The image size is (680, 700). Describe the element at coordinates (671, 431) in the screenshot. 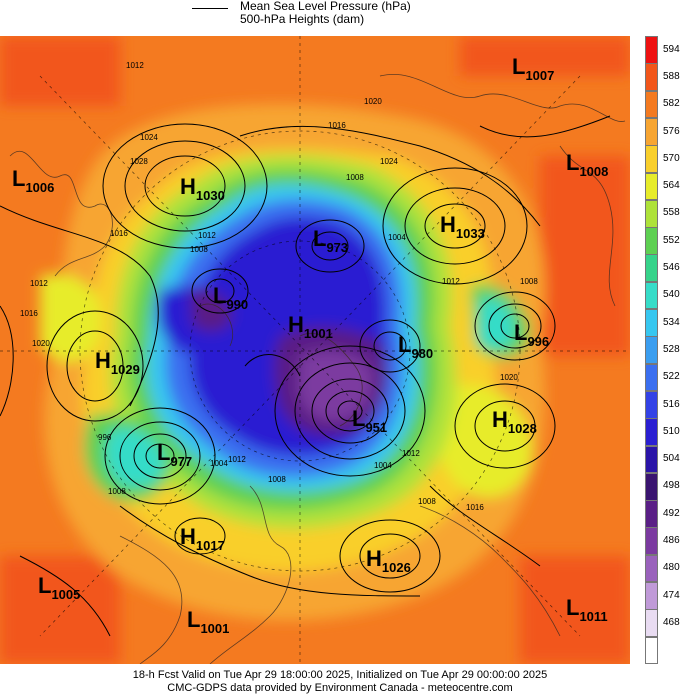

I see `colorbar-label: 510` at that location.